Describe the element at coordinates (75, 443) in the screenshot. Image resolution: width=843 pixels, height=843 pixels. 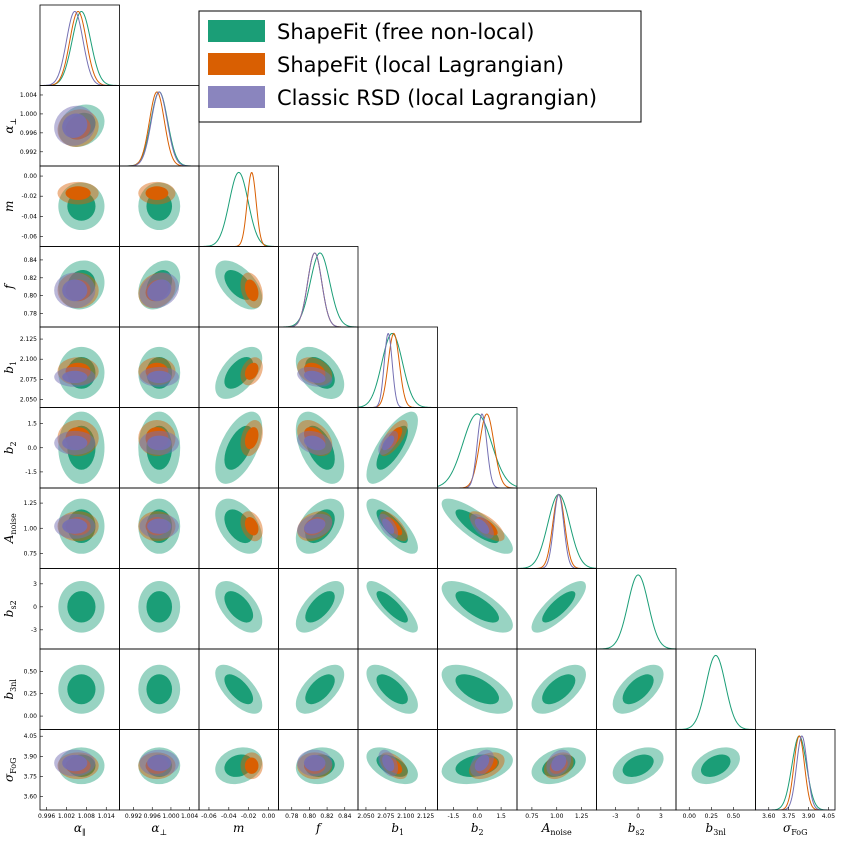
I see `contour-inner-classic-b2-alpha_par` at that location.